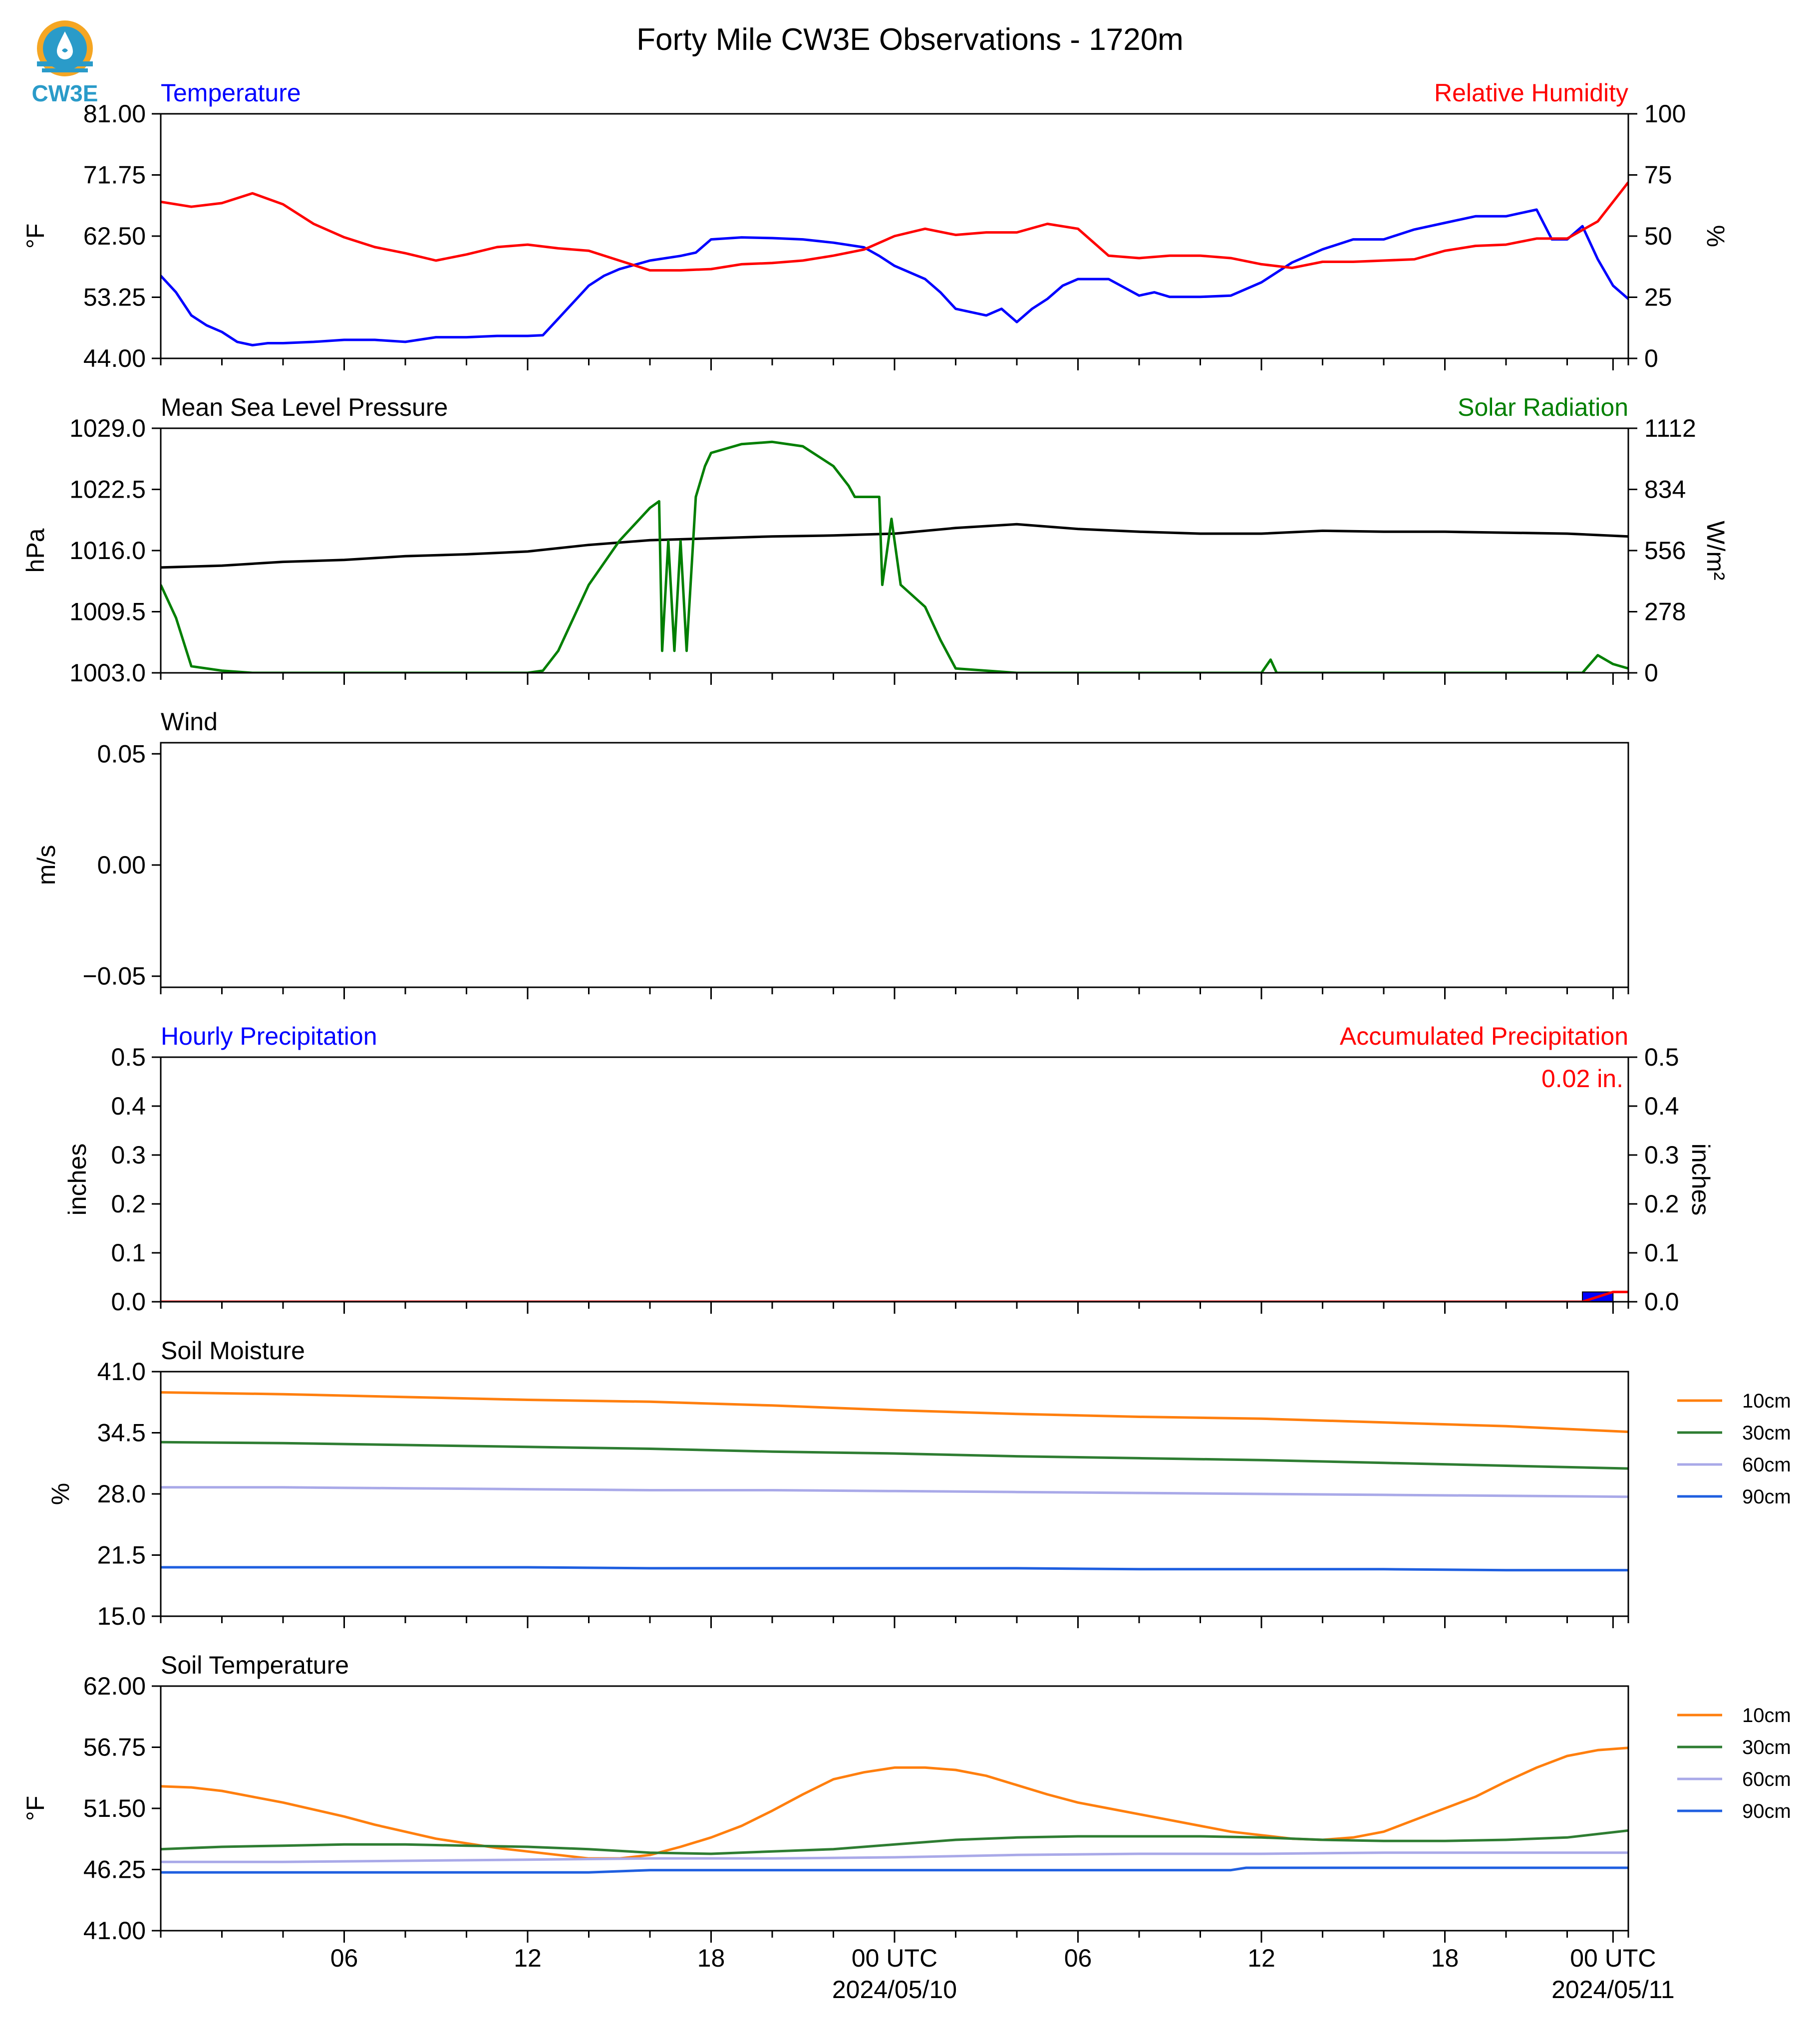 The image size is (1820, 2028). Describe the element at coordinates (114, 114) in the screenshot. I see `y-tick-label: 81.00` at that location.